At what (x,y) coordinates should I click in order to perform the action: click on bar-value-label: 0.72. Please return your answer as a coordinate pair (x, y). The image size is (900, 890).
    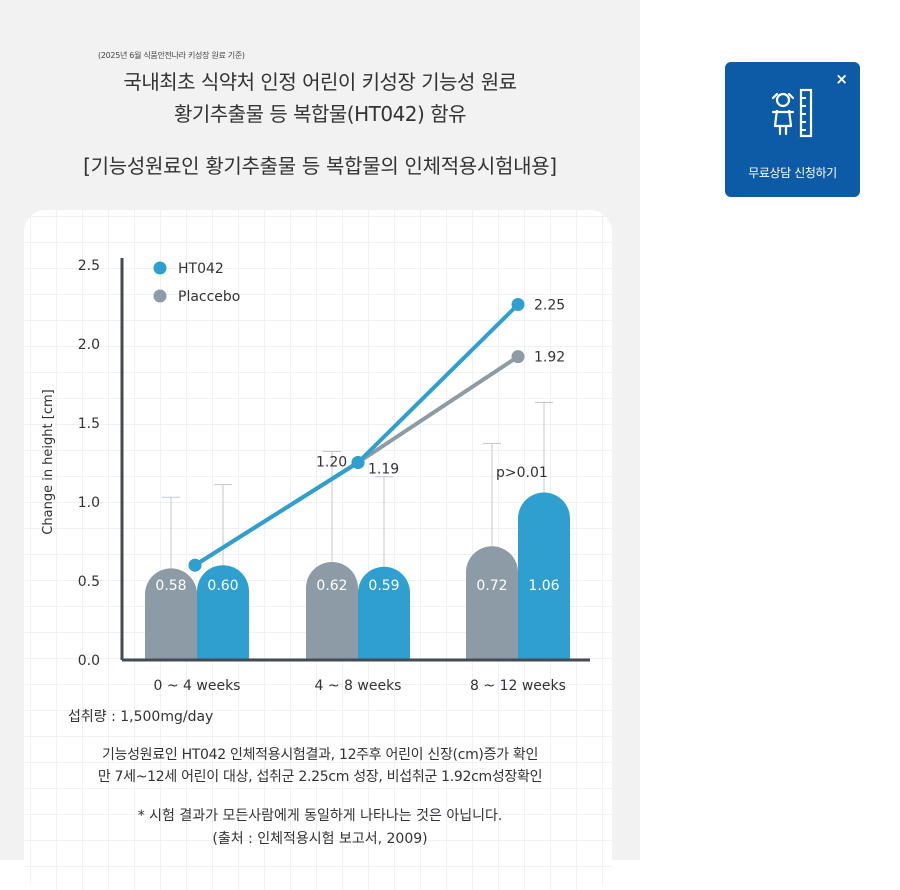
    Looking at the image, I should click on (491, 586).